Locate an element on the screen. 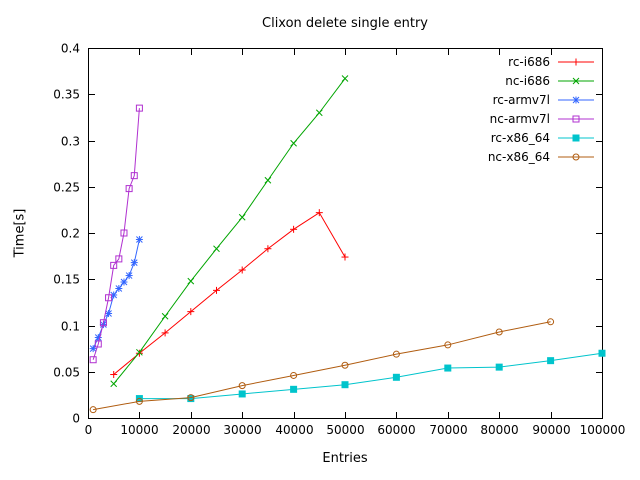  x-tick-label: 100000 is located at coordinates (603, 430).